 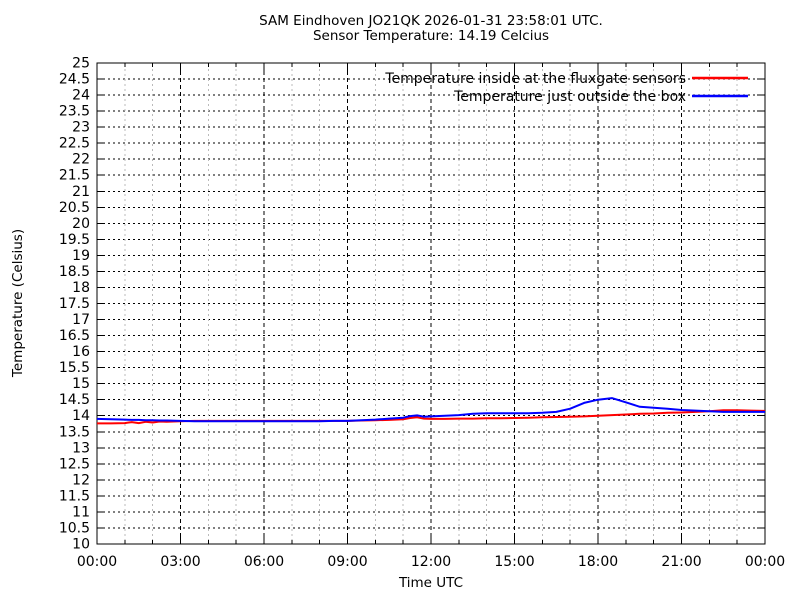 I want to click on y-tick-label: 12, so click(x=81, y=480).